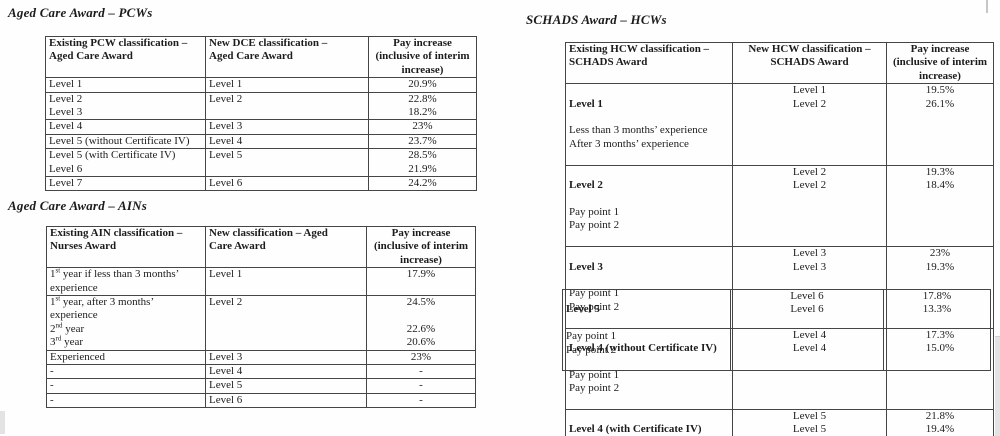 Image resolution: width=1000 pixels, height=436 pixels. Describe the element at coordinates (125, 127) in the screenshot. I see `pcw-existing-cell: Level 4` at that location.